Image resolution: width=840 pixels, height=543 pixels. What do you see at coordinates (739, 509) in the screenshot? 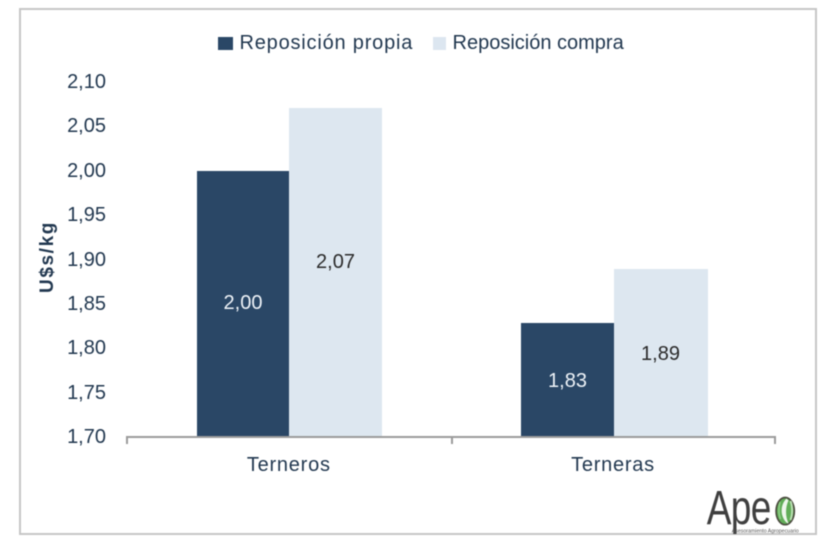
I see `svg-text: Ape` at bounding box center [739, 509].